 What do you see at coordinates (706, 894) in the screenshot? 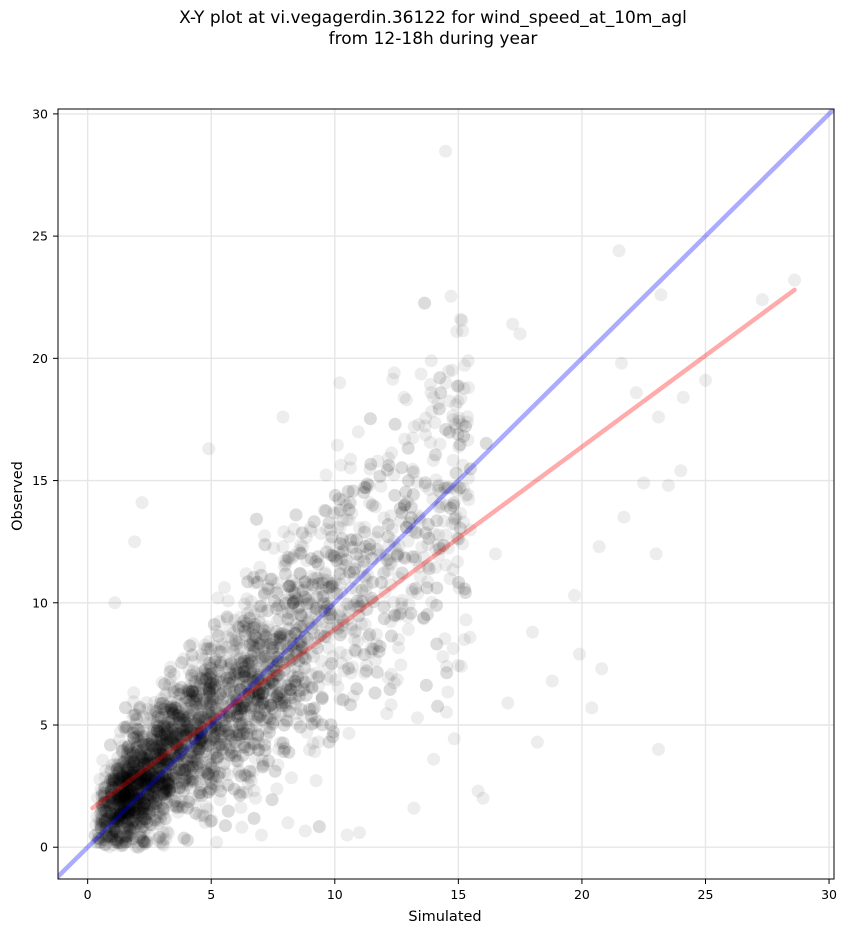
I see `x-tick-label: 25` at bounding box center [706, 894].